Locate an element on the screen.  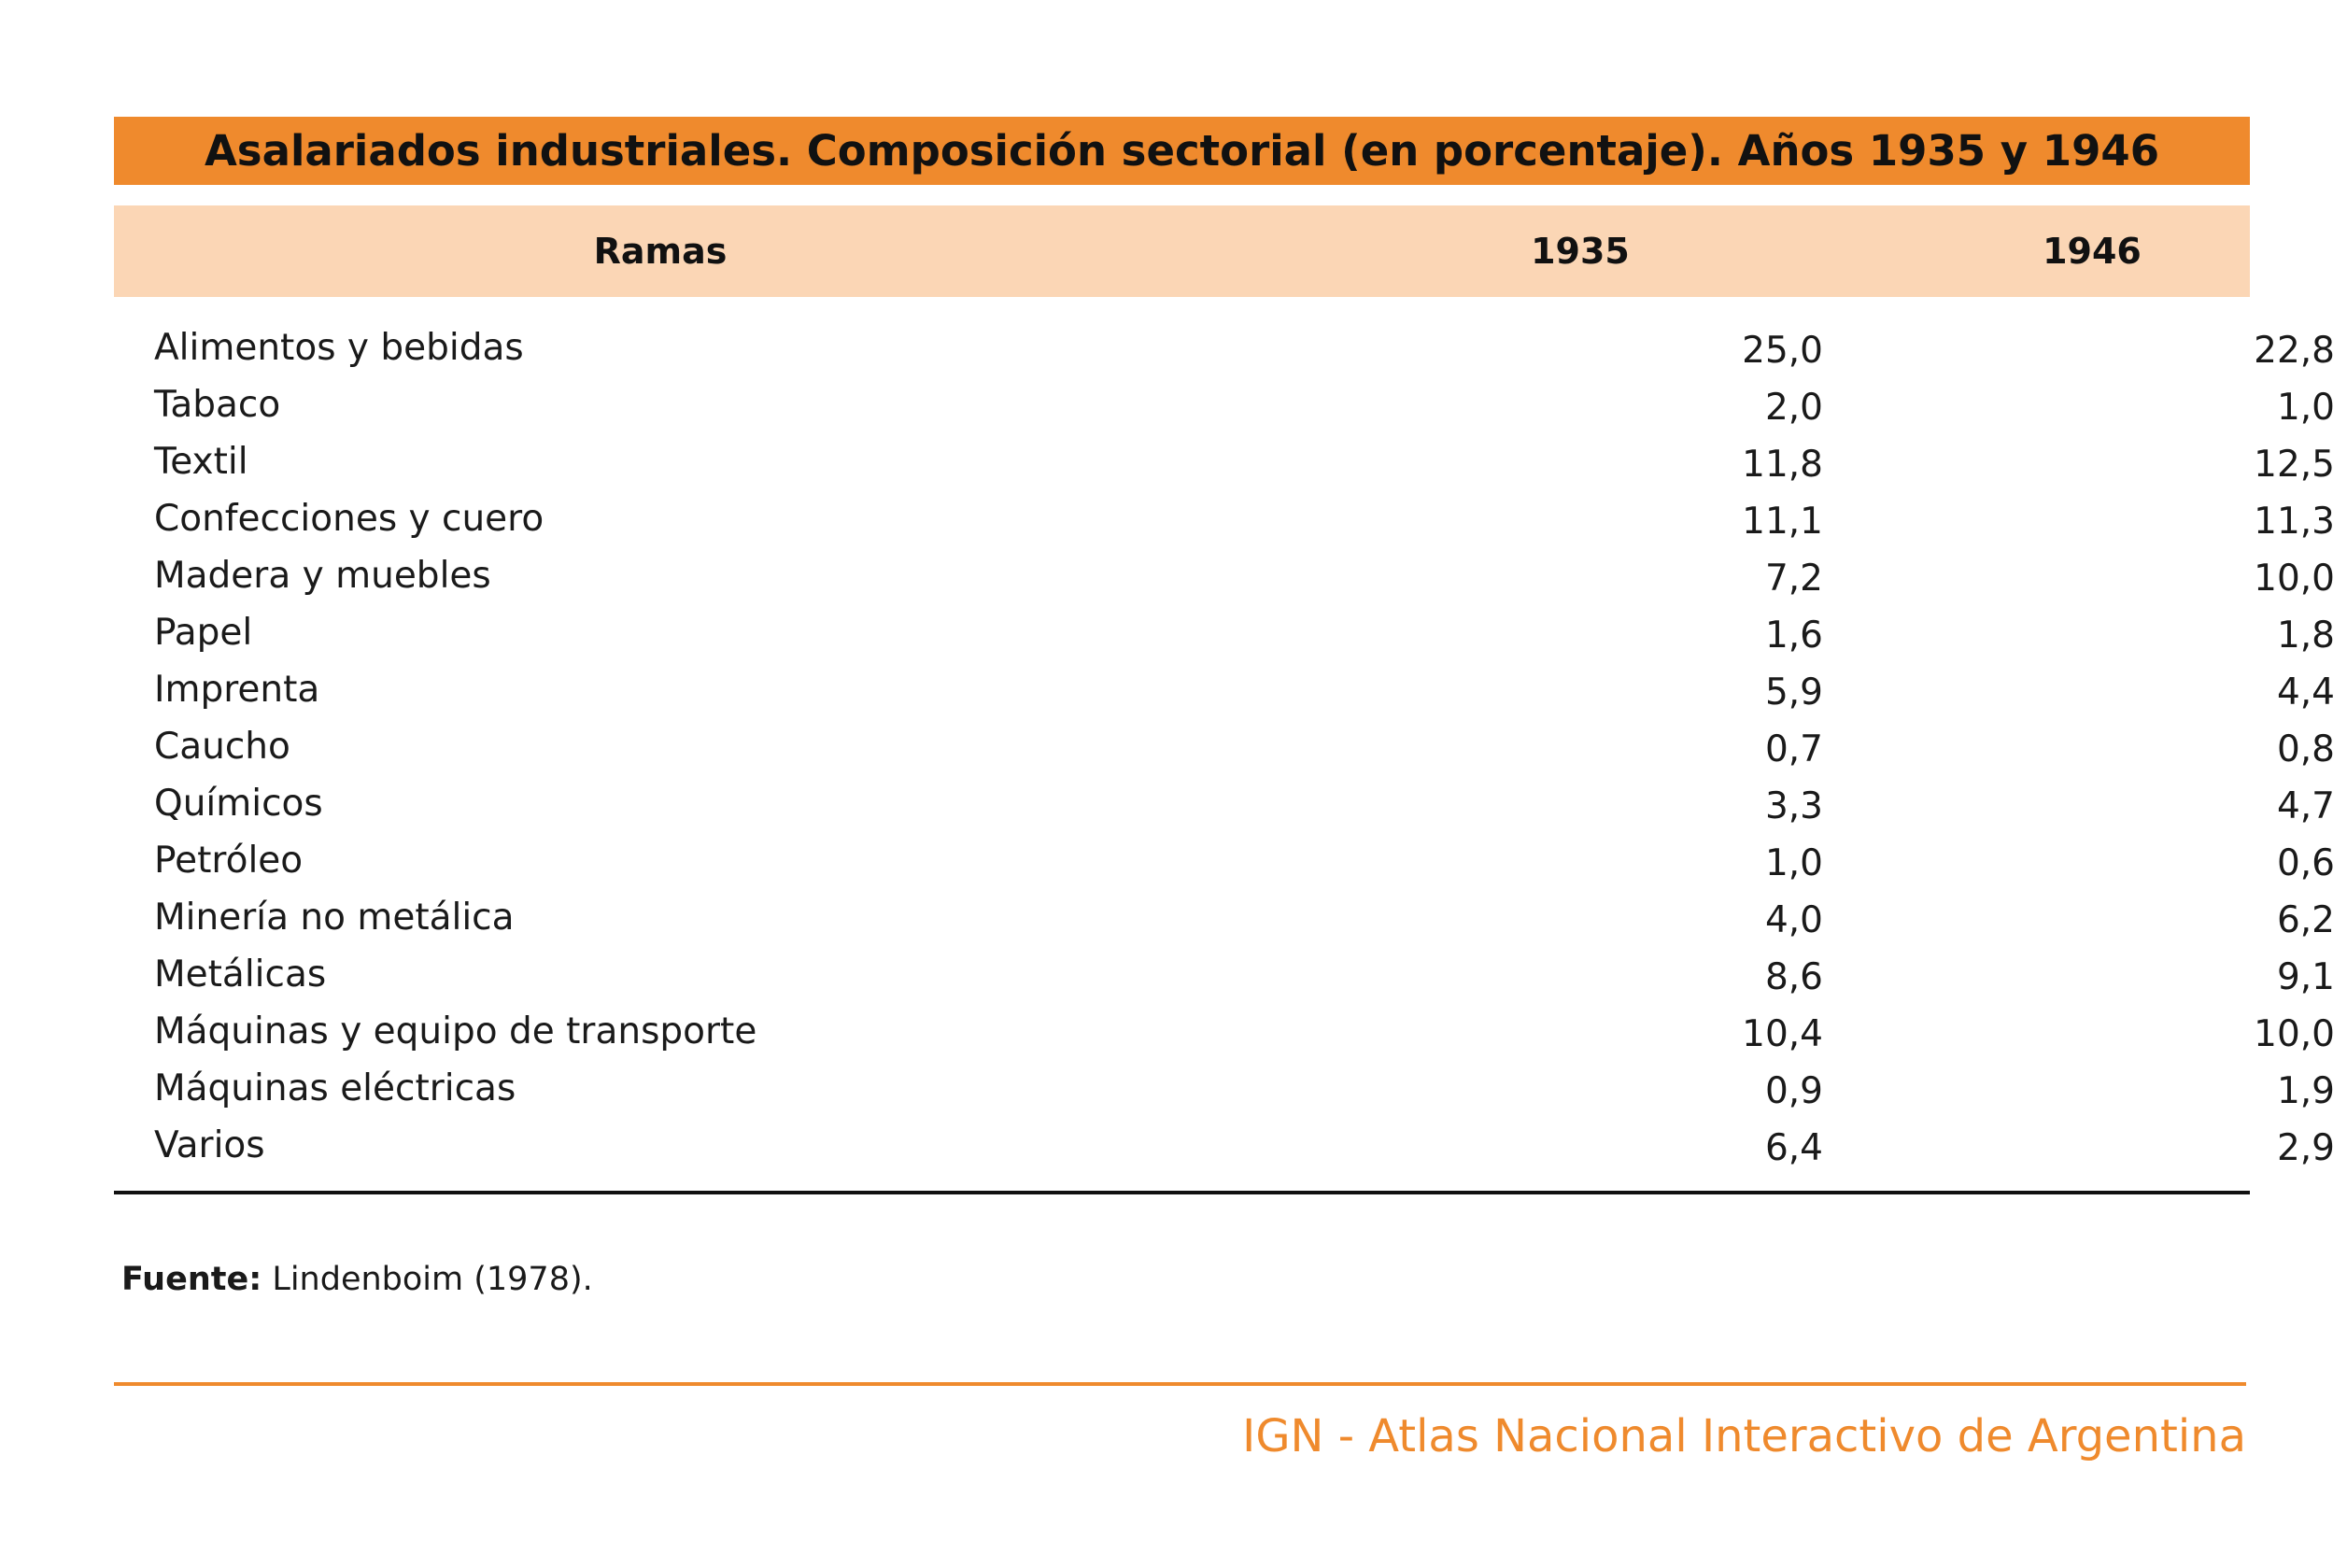
table-row: Tabaco 2,0 1,0 is located at coordinates (1224, 404).